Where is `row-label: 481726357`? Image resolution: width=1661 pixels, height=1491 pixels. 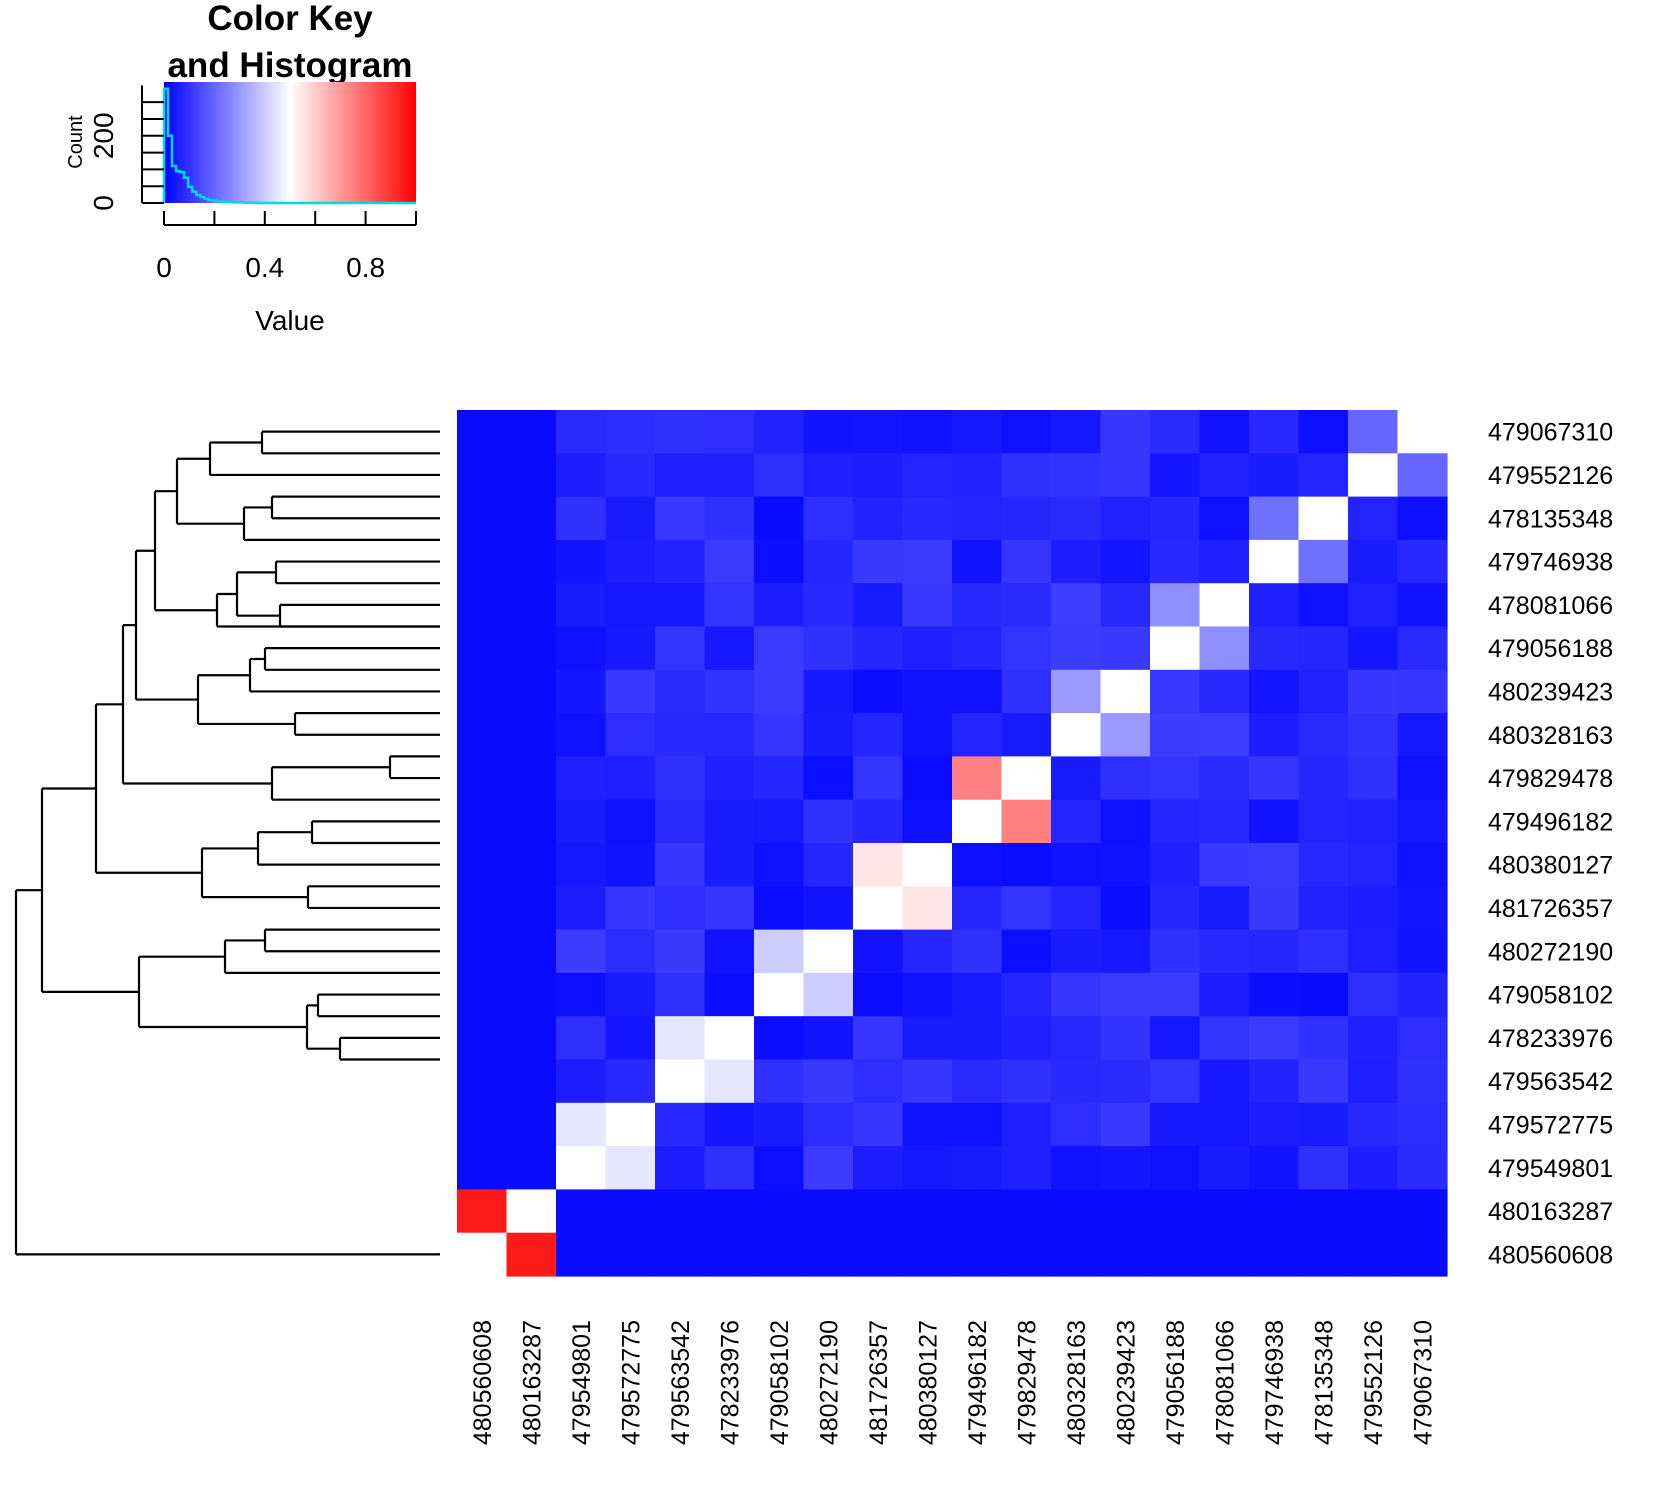 row-label: 481726357 is located at coordinates (1550, 909).